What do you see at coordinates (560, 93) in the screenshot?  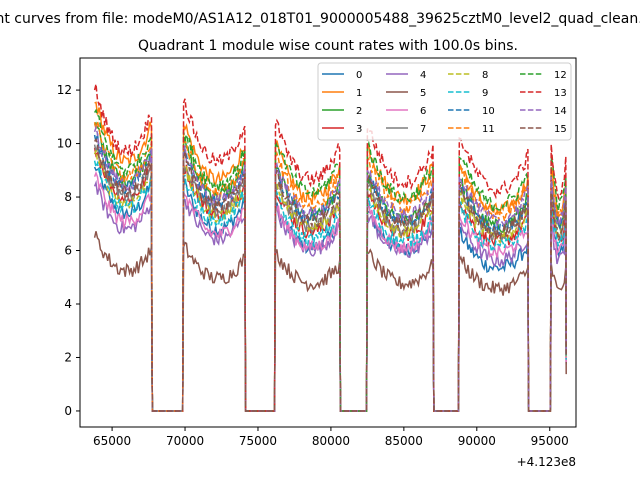 I see `legend-label-13: 13` at bounding box center [560, 93].